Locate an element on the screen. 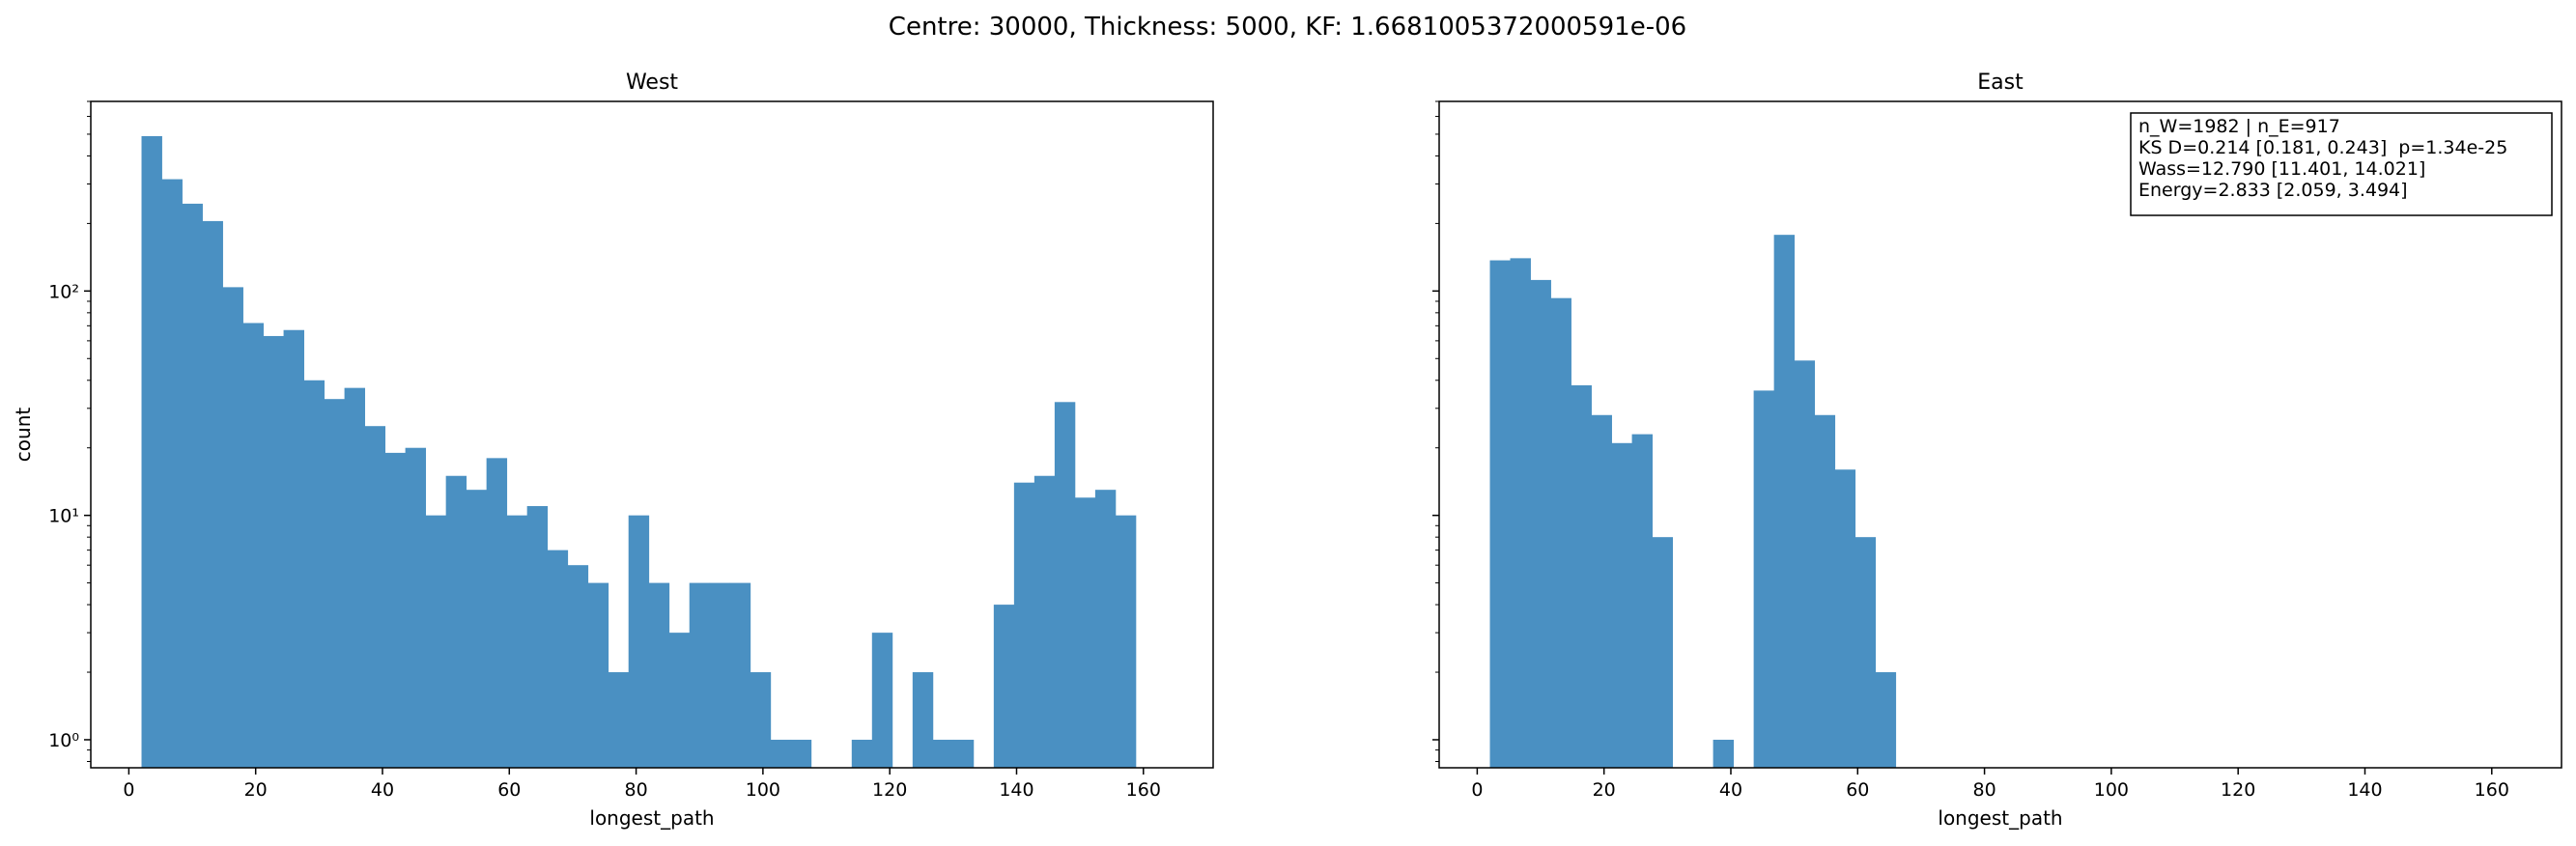  east-x-tick-label: 120 is located at coordinates (2238, 790).